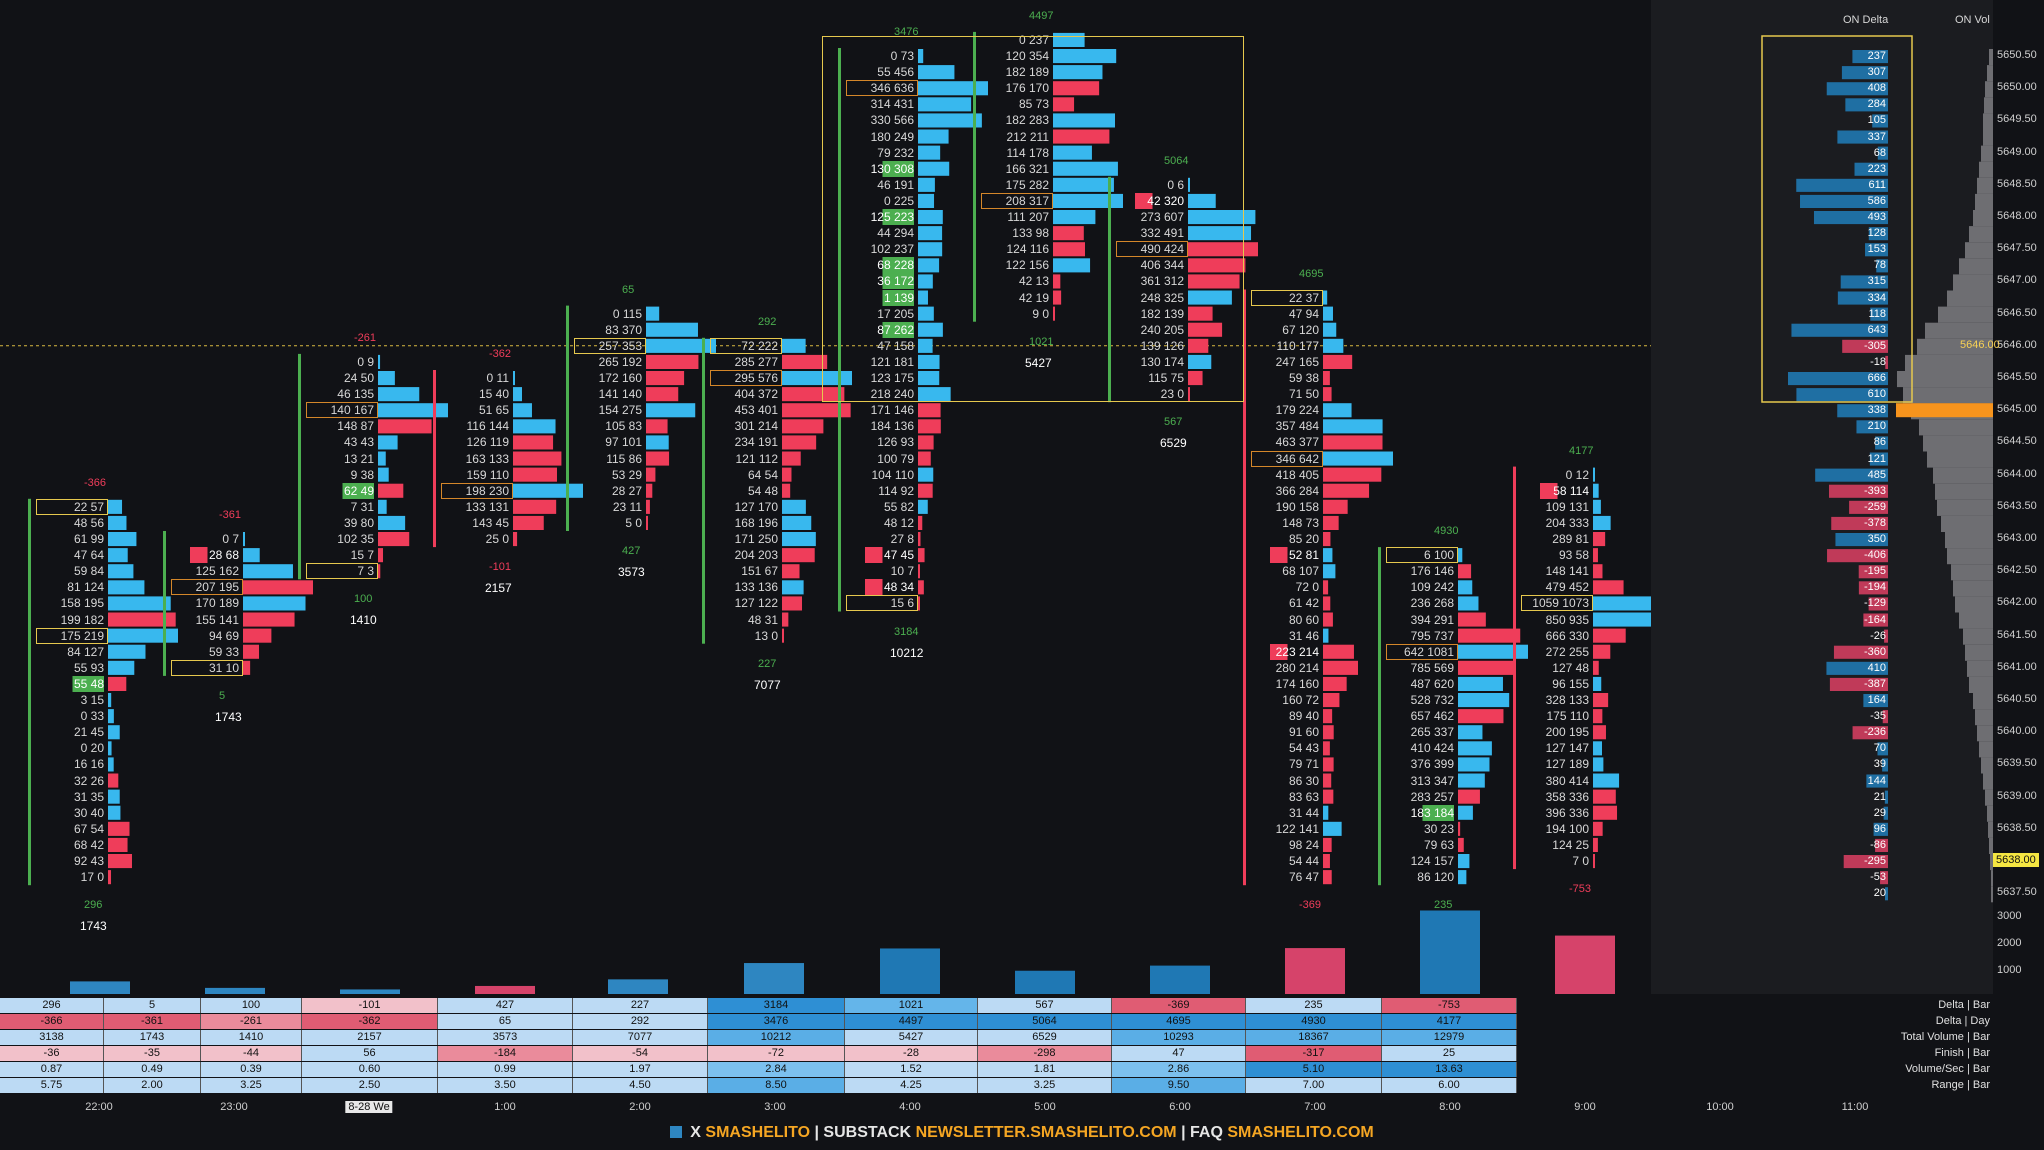 The image size is (2044, 1150). Describe the element at coordinates (1866, 20) in the screenshot. I see `on-delta-header: ON Delta` at that location.